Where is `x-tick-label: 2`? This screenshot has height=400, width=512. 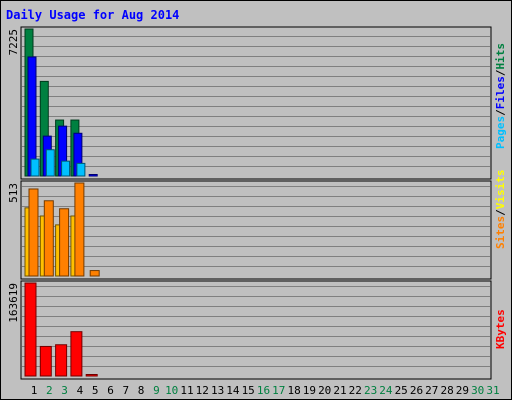
x-tick-label: 2 is located at coordinates (49, 390).